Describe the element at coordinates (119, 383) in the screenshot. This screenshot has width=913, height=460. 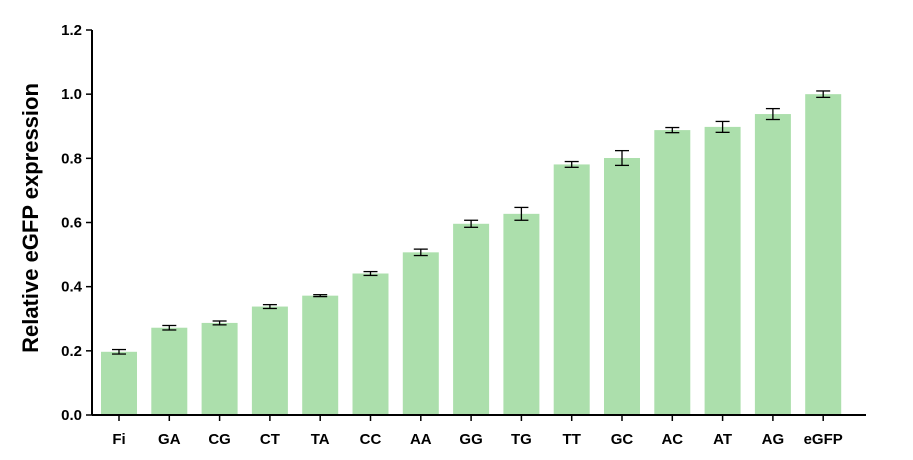
I see `bar-fi` at that location.